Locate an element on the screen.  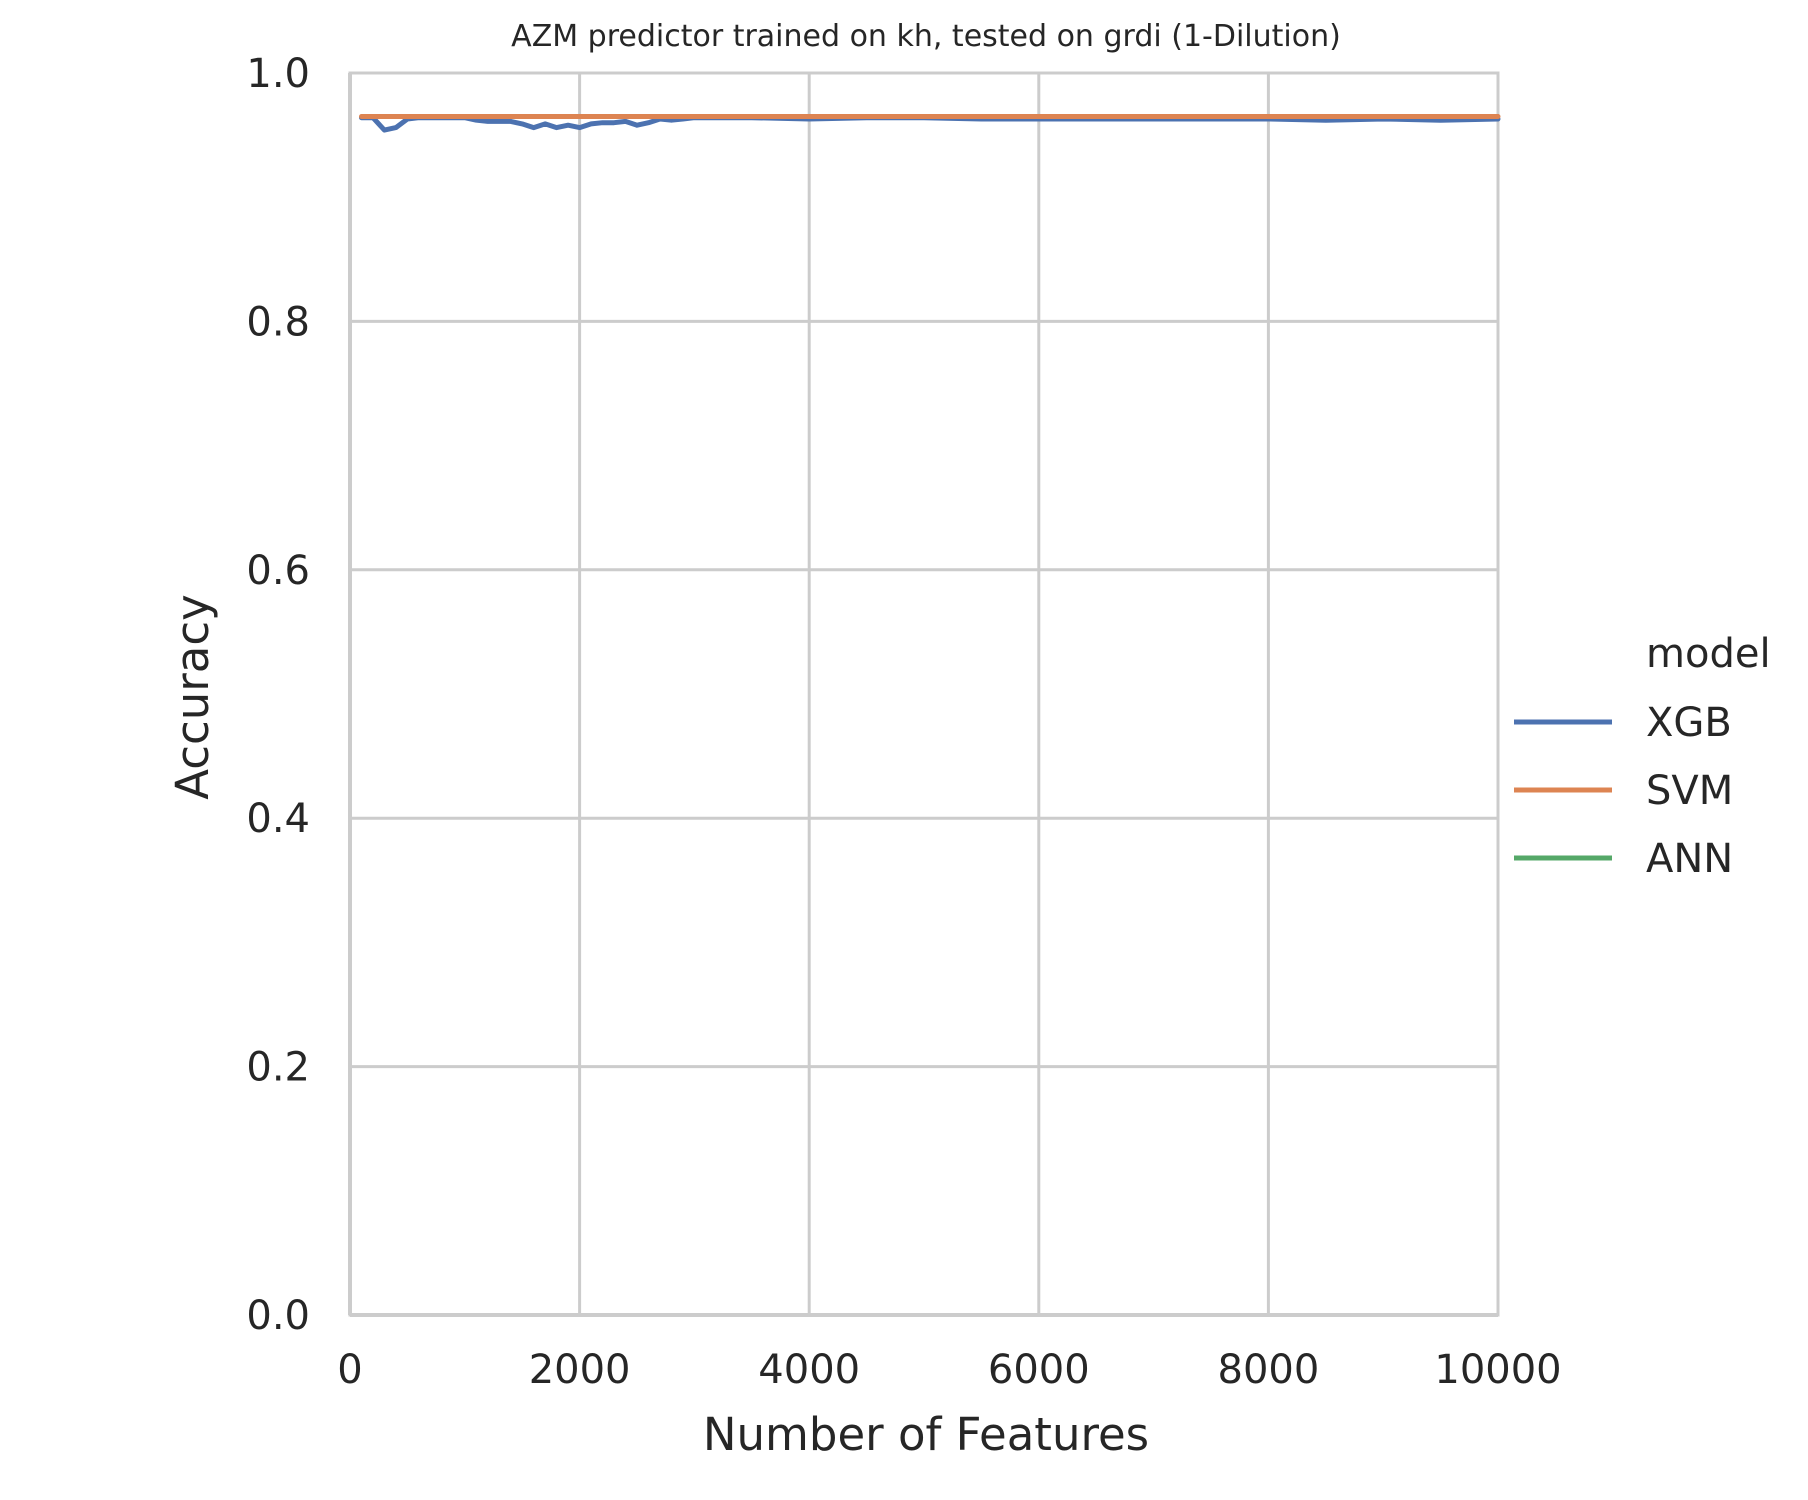
legend: model XGB SVM ANN is located at coordinates (1642, 756).